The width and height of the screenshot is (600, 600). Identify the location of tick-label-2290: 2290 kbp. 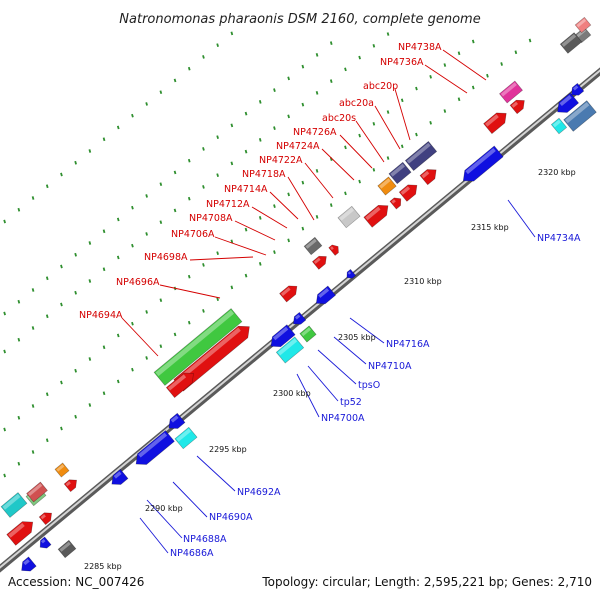
(164, 508).